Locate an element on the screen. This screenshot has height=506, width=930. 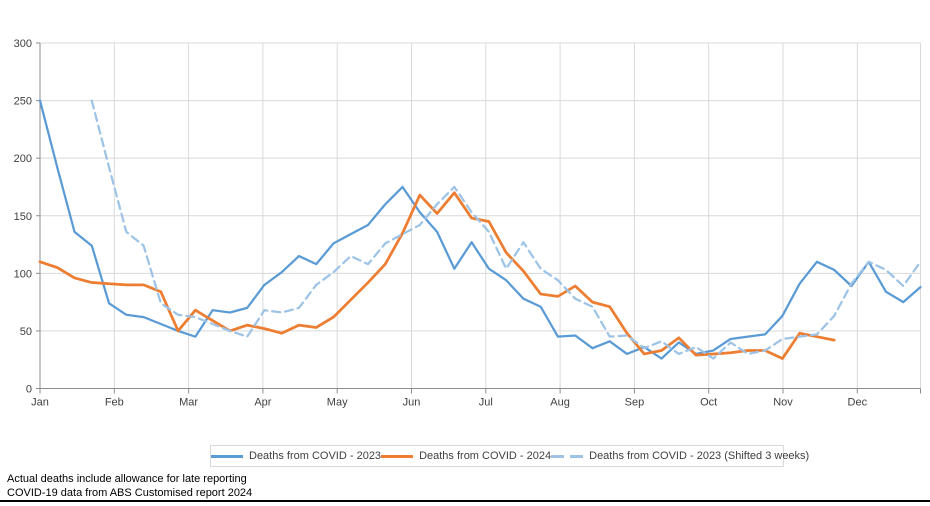
legend-swatch-2023-shifted is located at coordinates (567, 456).